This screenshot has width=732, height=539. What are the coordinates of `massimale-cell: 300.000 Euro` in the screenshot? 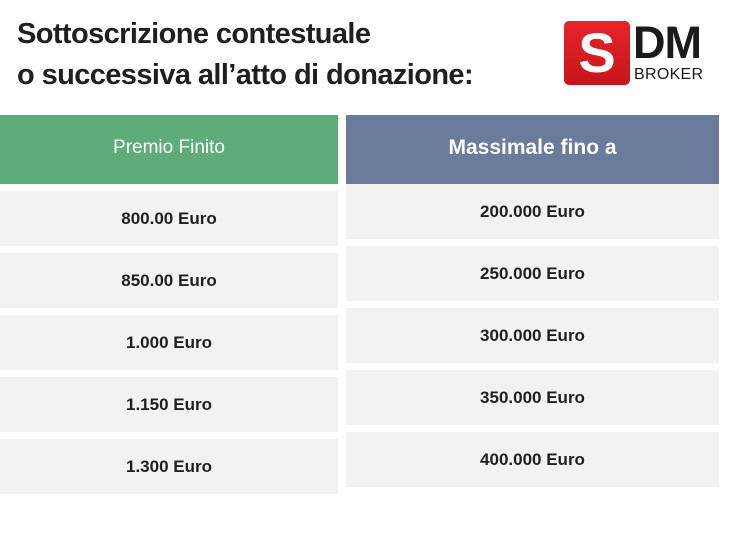 It's located at (532, 335).